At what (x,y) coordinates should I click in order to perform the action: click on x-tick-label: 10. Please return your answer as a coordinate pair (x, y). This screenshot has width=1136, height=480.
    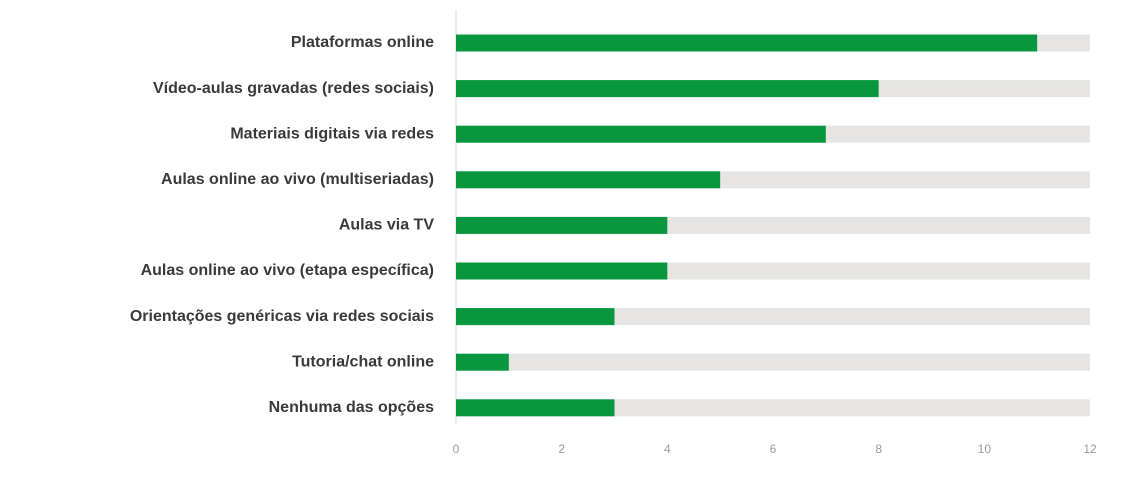
    Looking at the image, I should click on (985, 449).